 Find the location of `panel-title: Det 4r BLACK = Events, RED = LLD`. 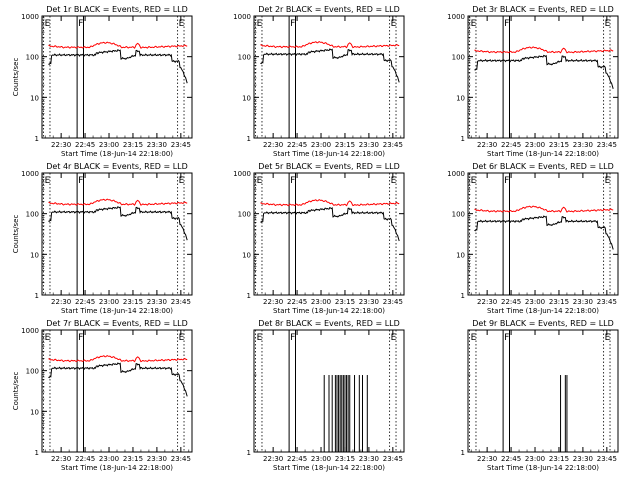

panel-title: Det 4r BLACK = Events, RED = LLD is located at coordinates (117, 166).